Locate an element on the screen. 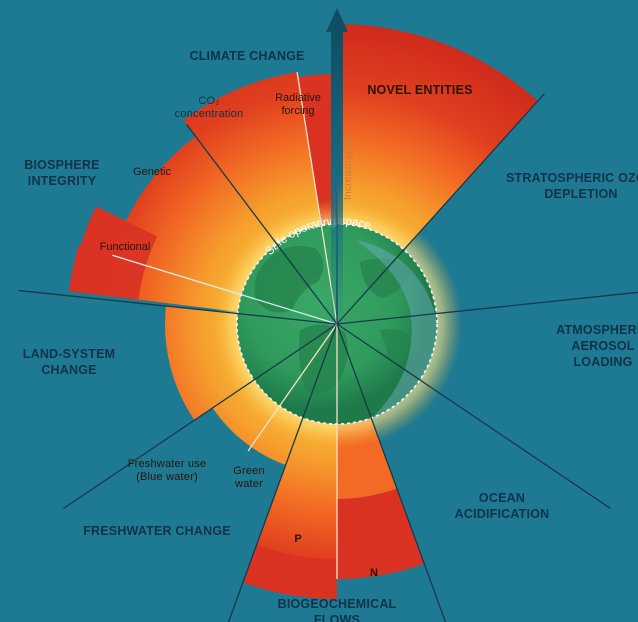  band-nitrogen is located at coordinates (381, 552).